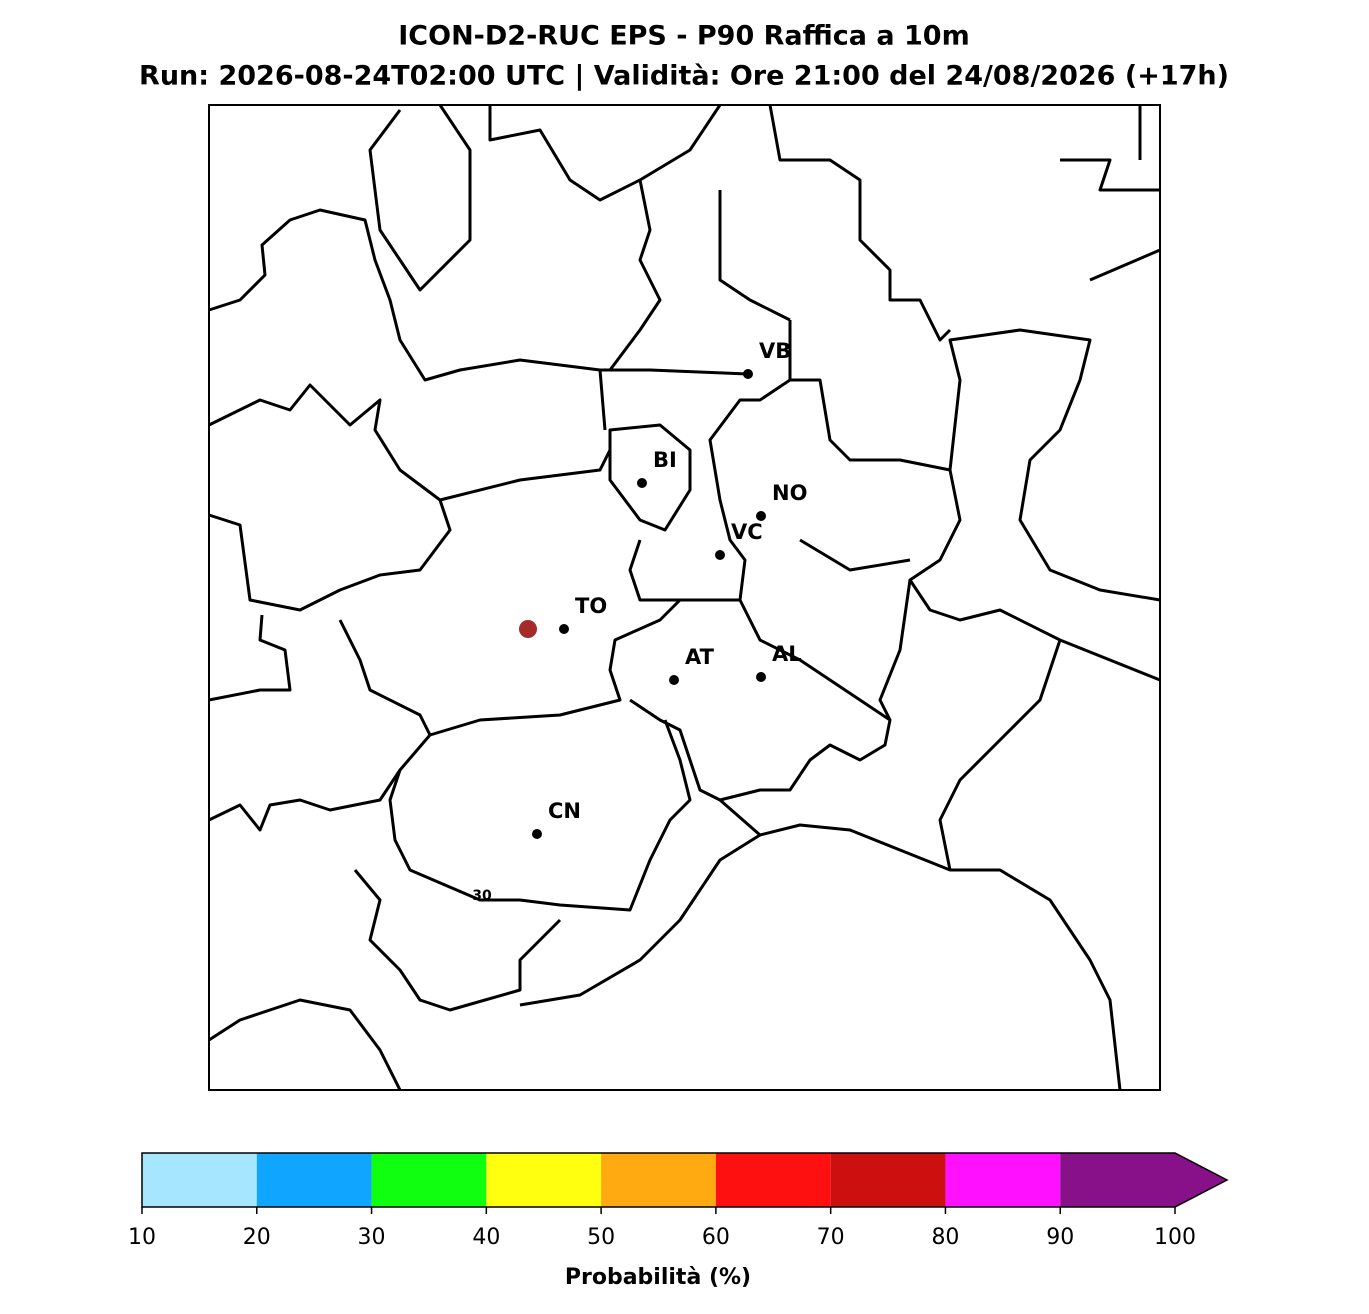 This screenshot has width=1369, height=1314. What do you see at coordinates (257, 1237) in the screenshot?
I see `colorbar-tick-label: 20` at bounding box center [257, 1237].